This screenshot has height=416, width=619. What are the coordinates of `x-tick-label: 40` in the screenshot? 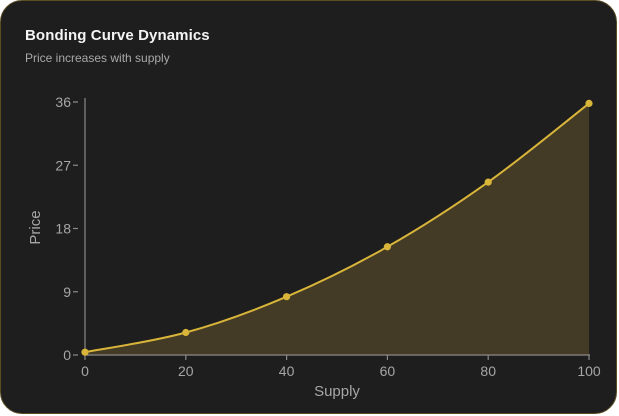 It's located at (287, 371).